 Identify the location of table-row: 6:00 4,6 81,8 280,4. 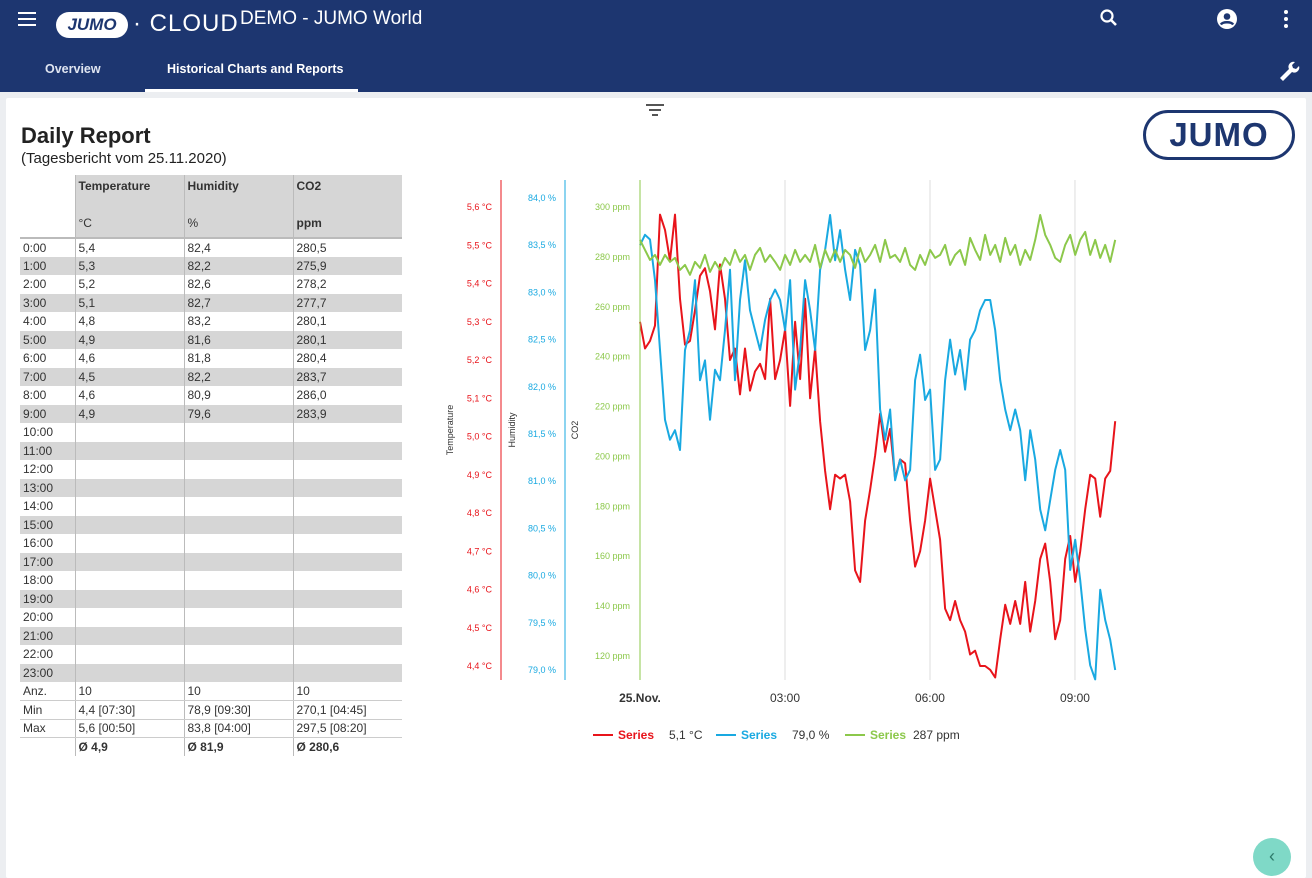
(211, 358).